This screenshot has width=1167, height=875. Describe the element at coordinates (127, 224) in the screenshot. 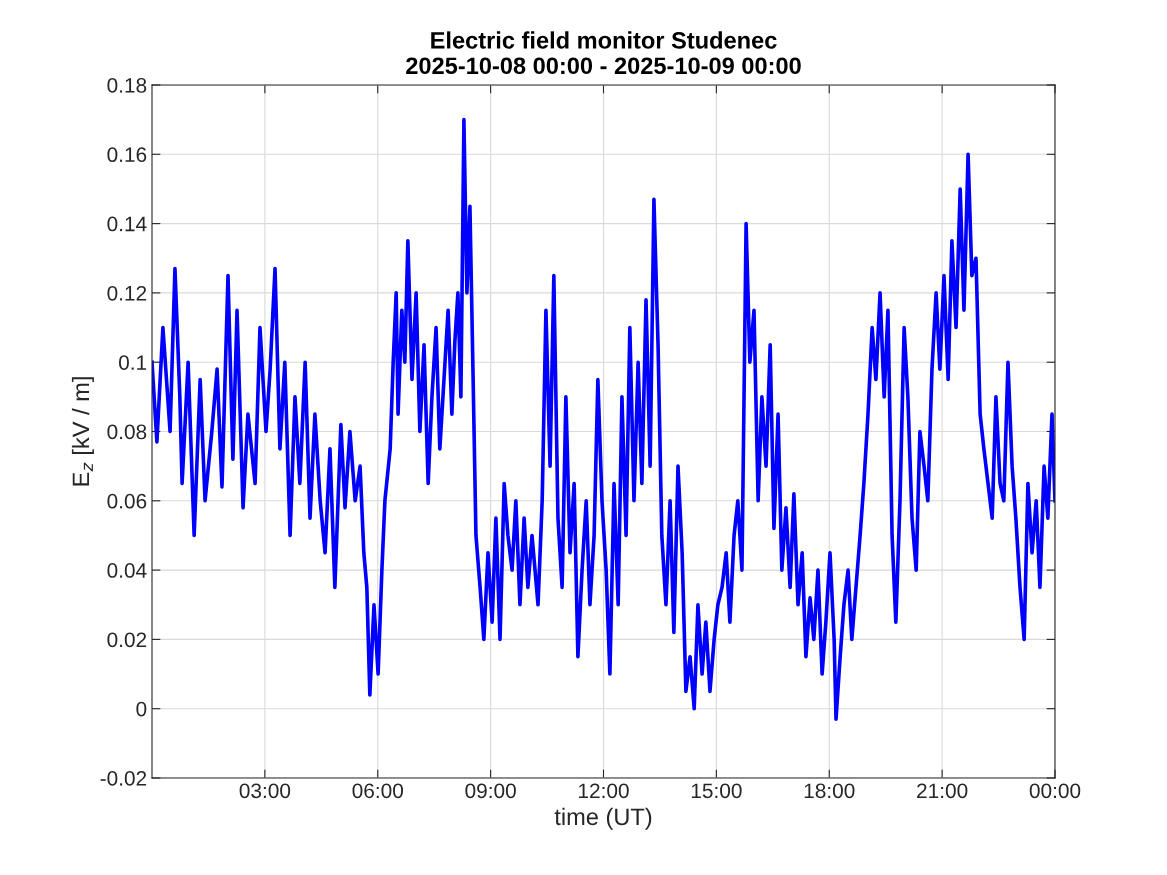

I see `y-tick-label: 0.14` at that location.